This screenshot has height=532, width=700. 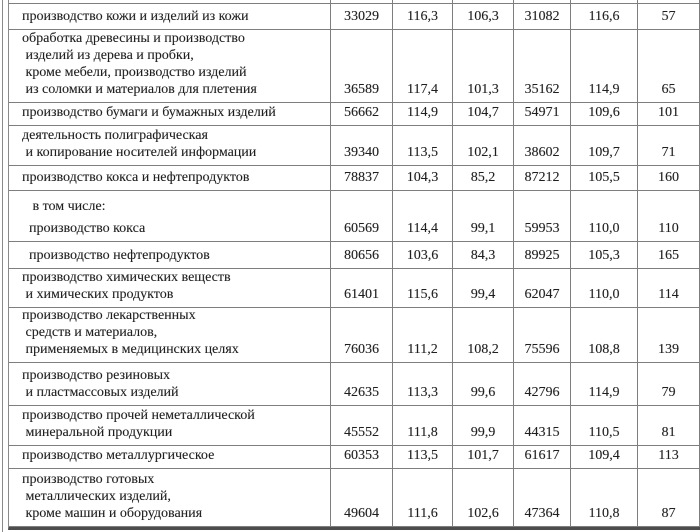 What do you see at coordinates (542, 178) in the screenshot?
I see `value-cell-4: 87212` at bounding box center [542, 178].